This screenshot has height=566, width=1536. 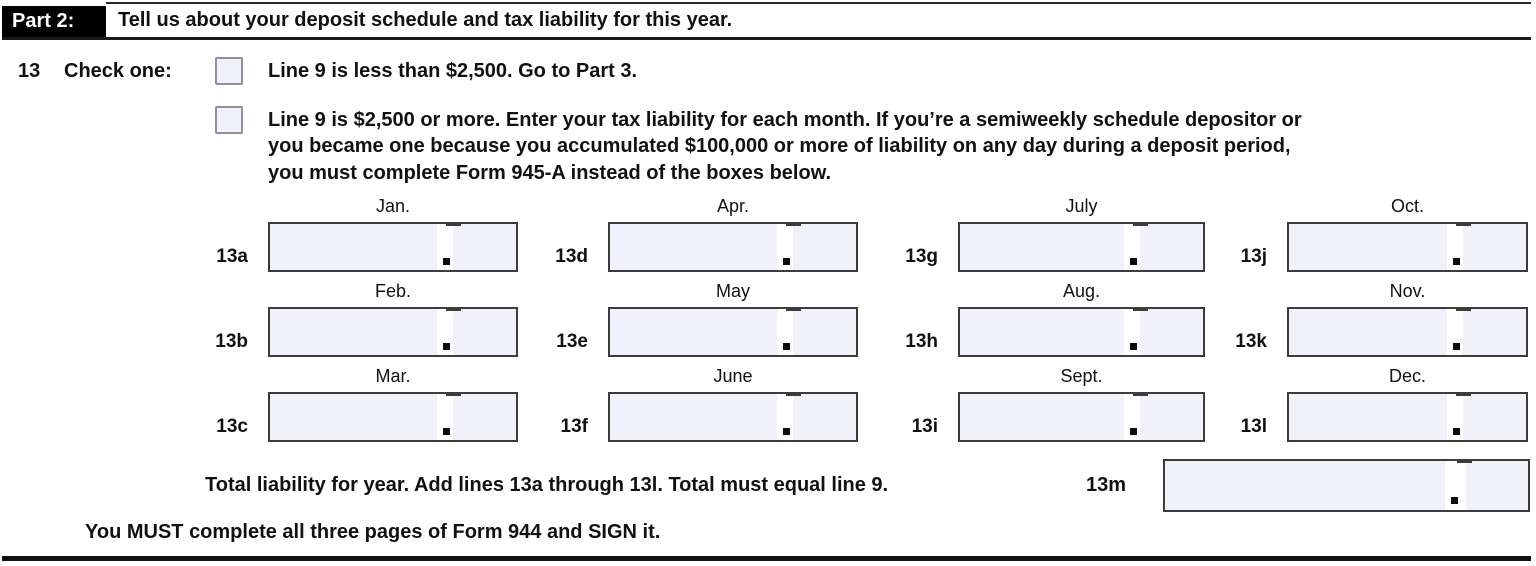 I want to click on month-label-aug: Aug., so click(x=1081, y=291).